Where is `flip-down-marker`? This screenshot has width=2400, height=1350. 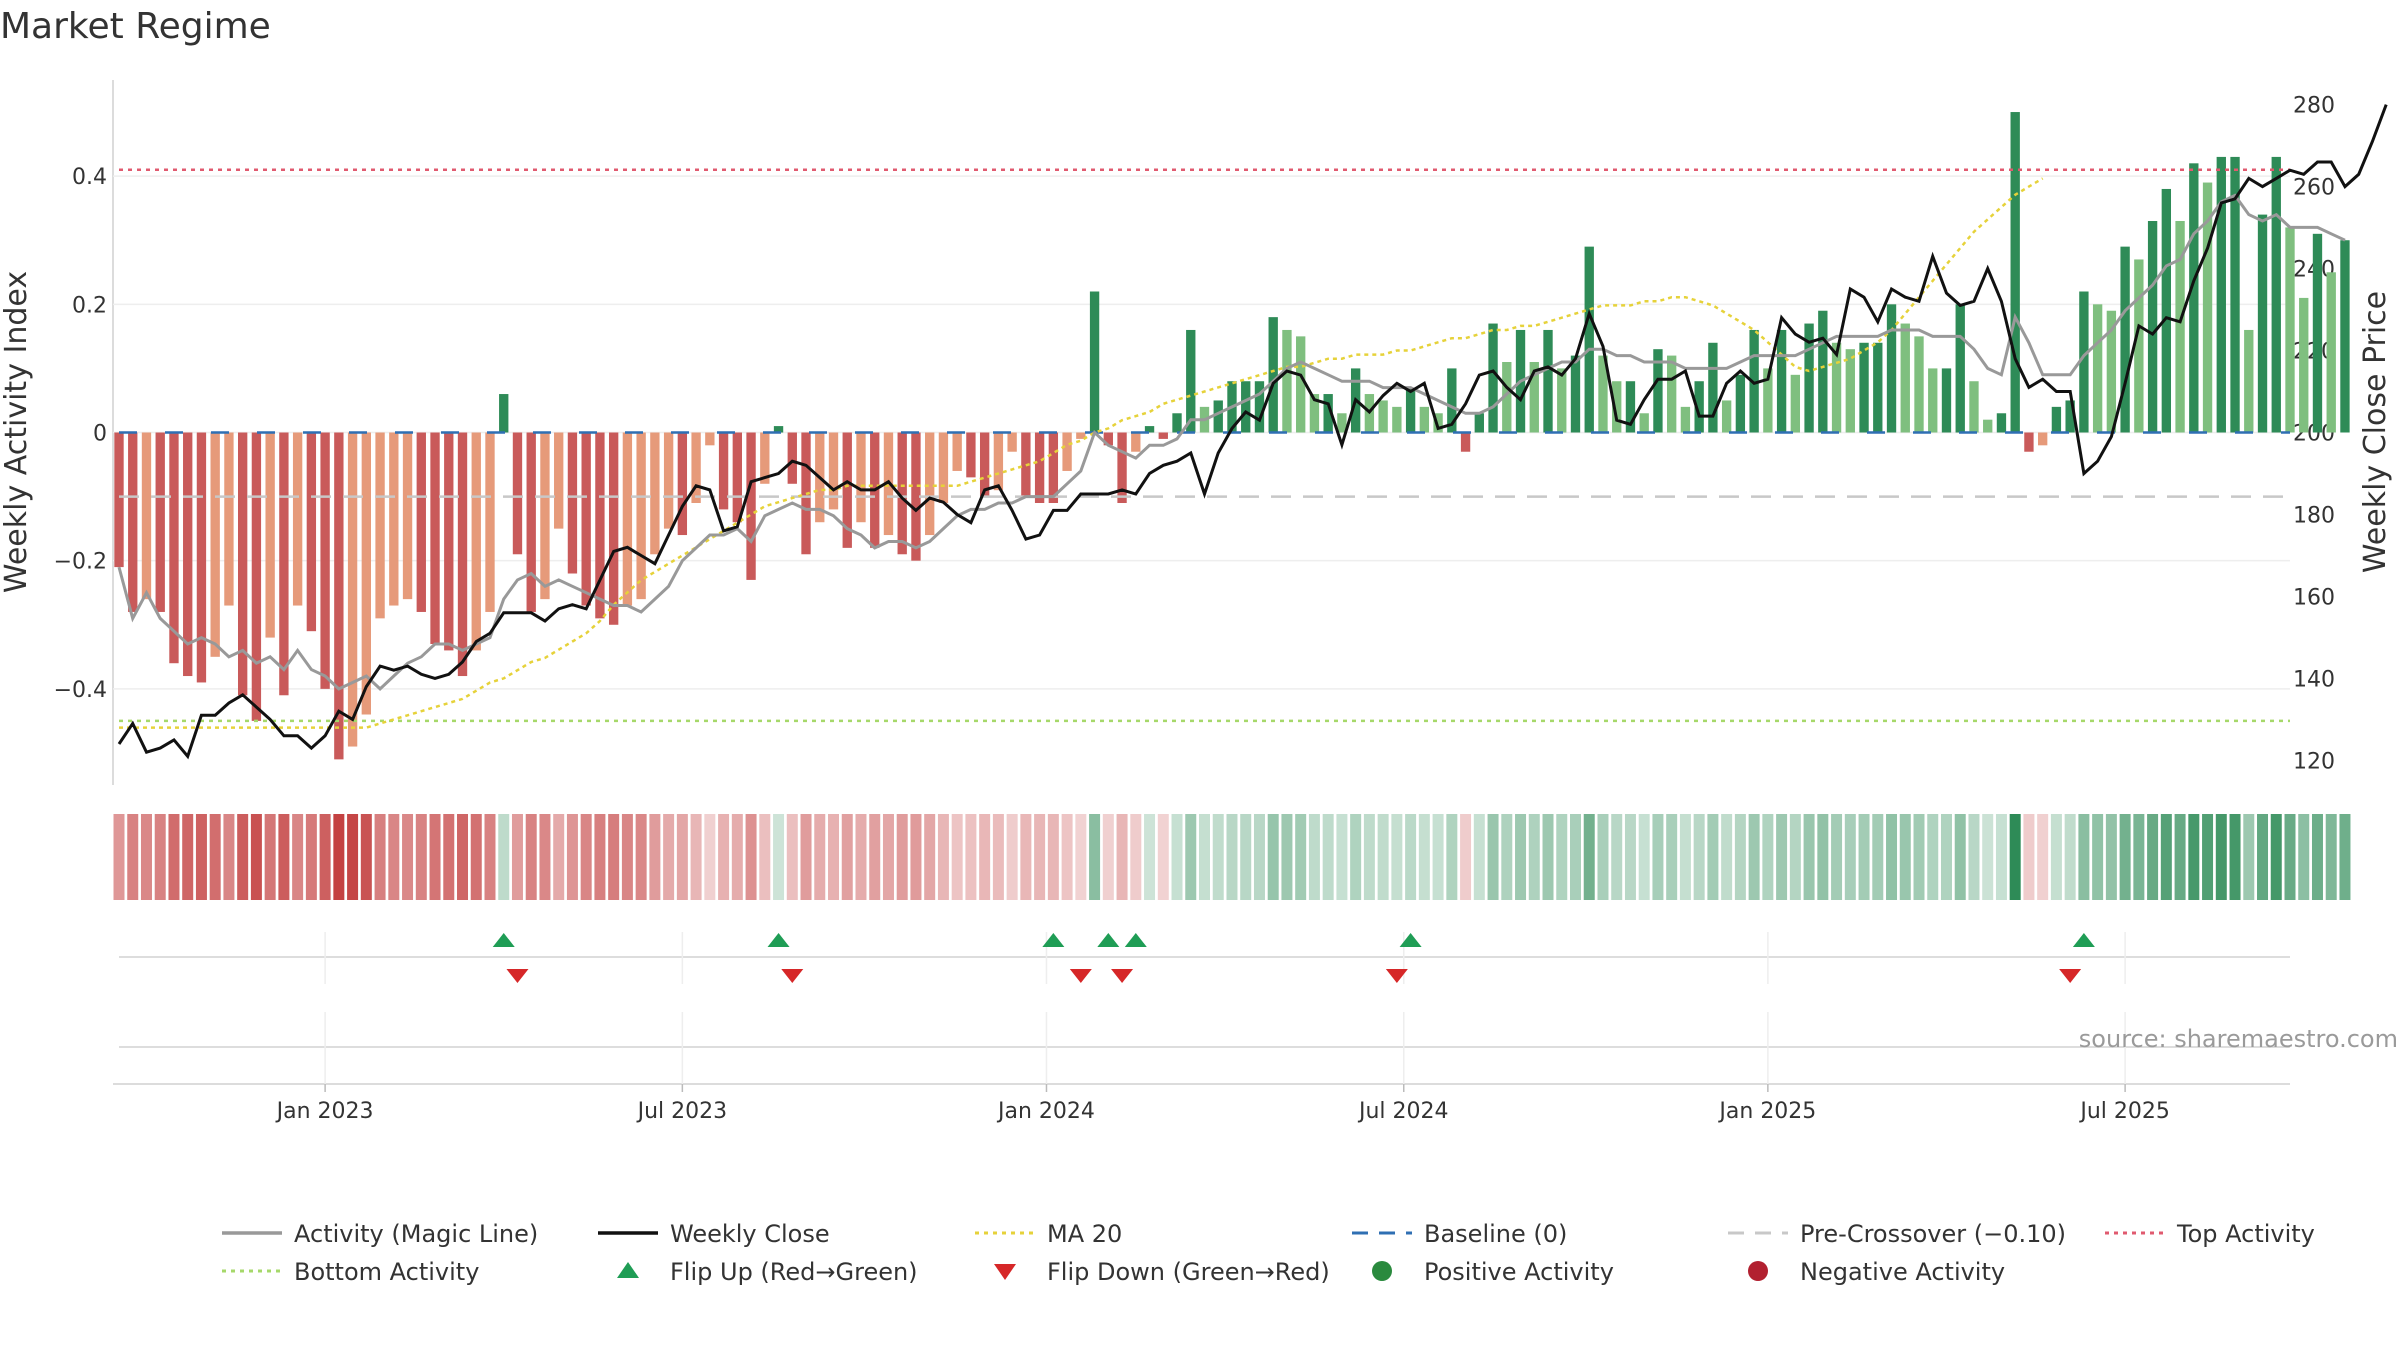
flip-down-marker is located at coordinates (1396, 976).